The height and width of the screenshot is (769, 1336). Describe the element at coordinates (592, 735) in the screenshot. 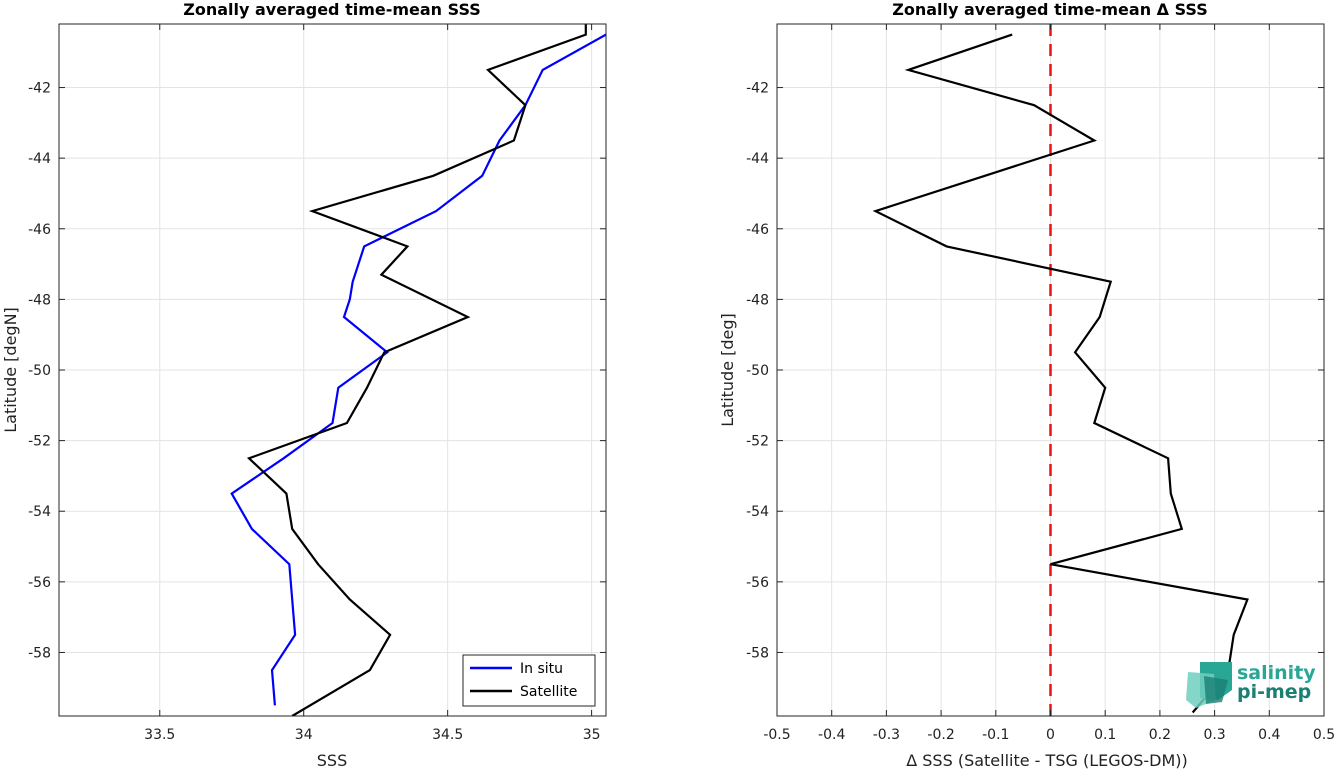

I see `x-tick-label: 35` at that location.